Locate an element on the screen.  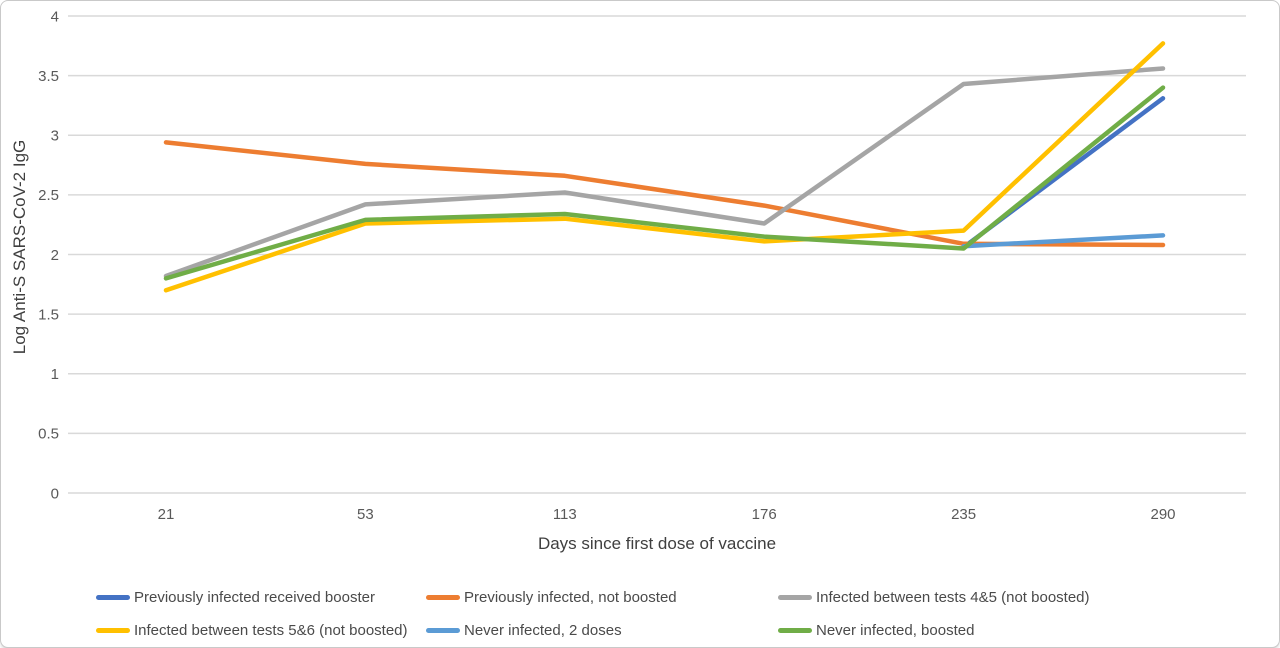
x-axis-title: Days since first dose of vaccine is located at coordinates (657, 543).